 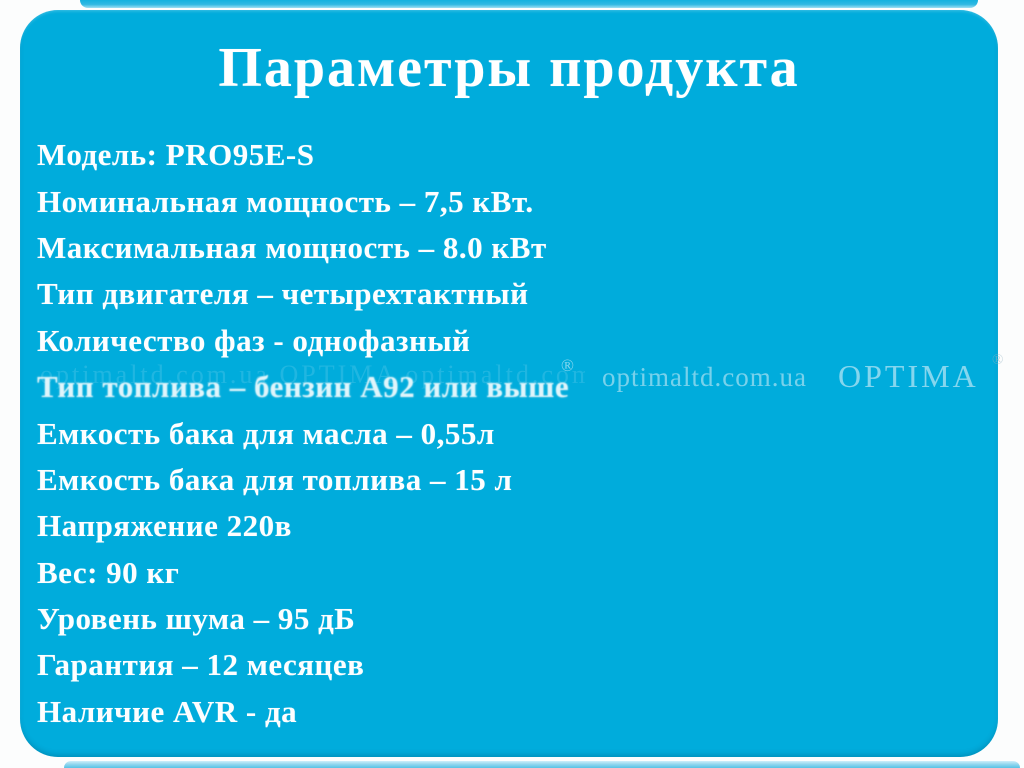 What do you see at coordinates (164, 526) in the screenshot?
I see `spec-voltage: Напряжение 220в` at bounding box center [164, 526].